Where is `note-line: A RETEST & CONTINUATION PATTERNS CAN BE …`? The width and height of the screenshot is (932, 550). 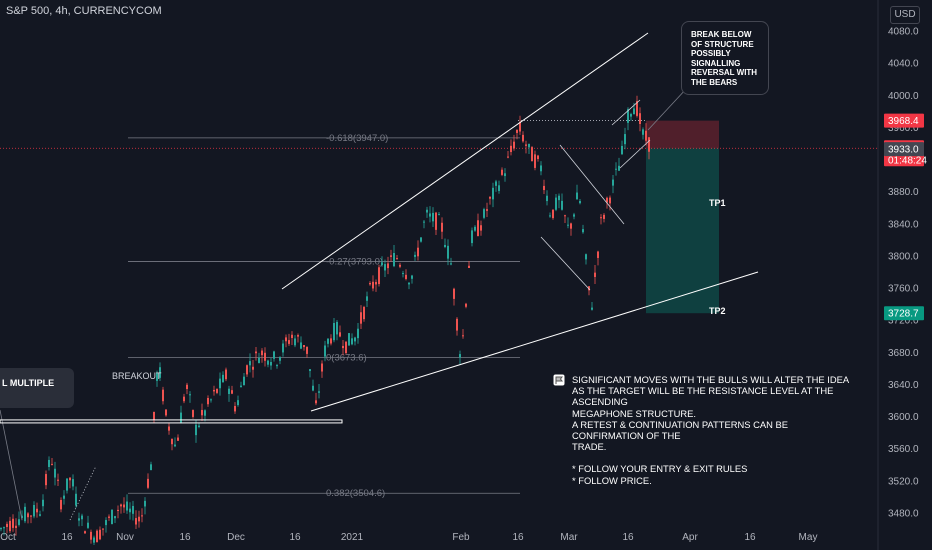 note-line: A RETEST & CONTINUATION PATTERNS CAN BE … is located at coordinates (680, 430).